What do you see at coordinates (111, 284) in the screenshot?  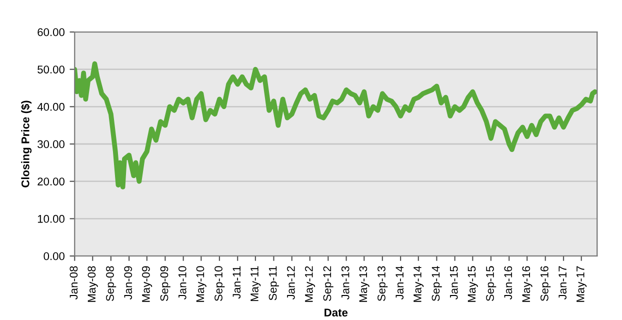 I see `x-tick-label: Sep-08` at bounding box center [111, 284].